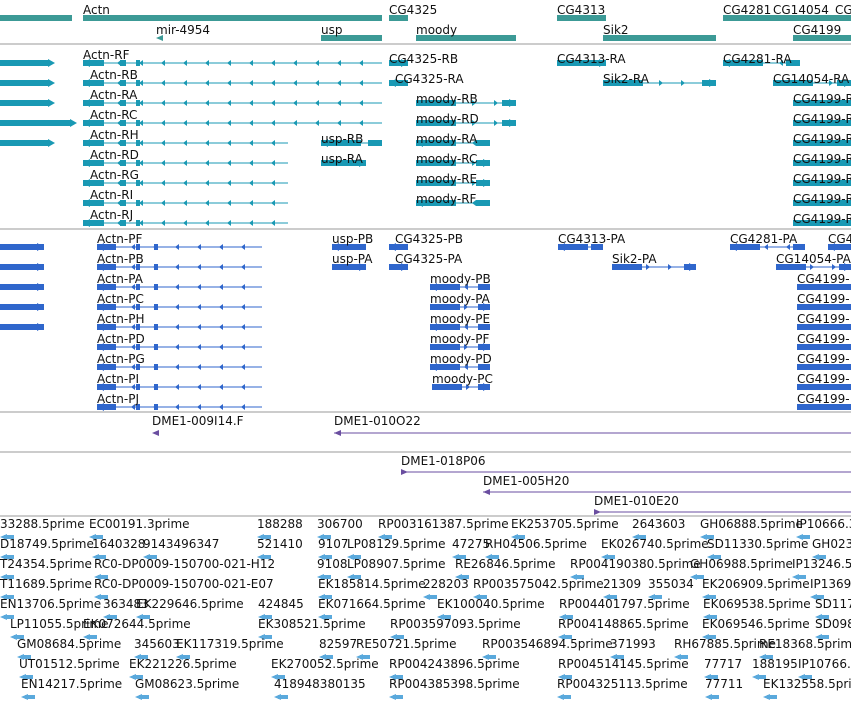  What do you see at coordinates (447, 179) in the screenshot?
I see `transcript-label: moody-RE` at bounding box center [447, 179].